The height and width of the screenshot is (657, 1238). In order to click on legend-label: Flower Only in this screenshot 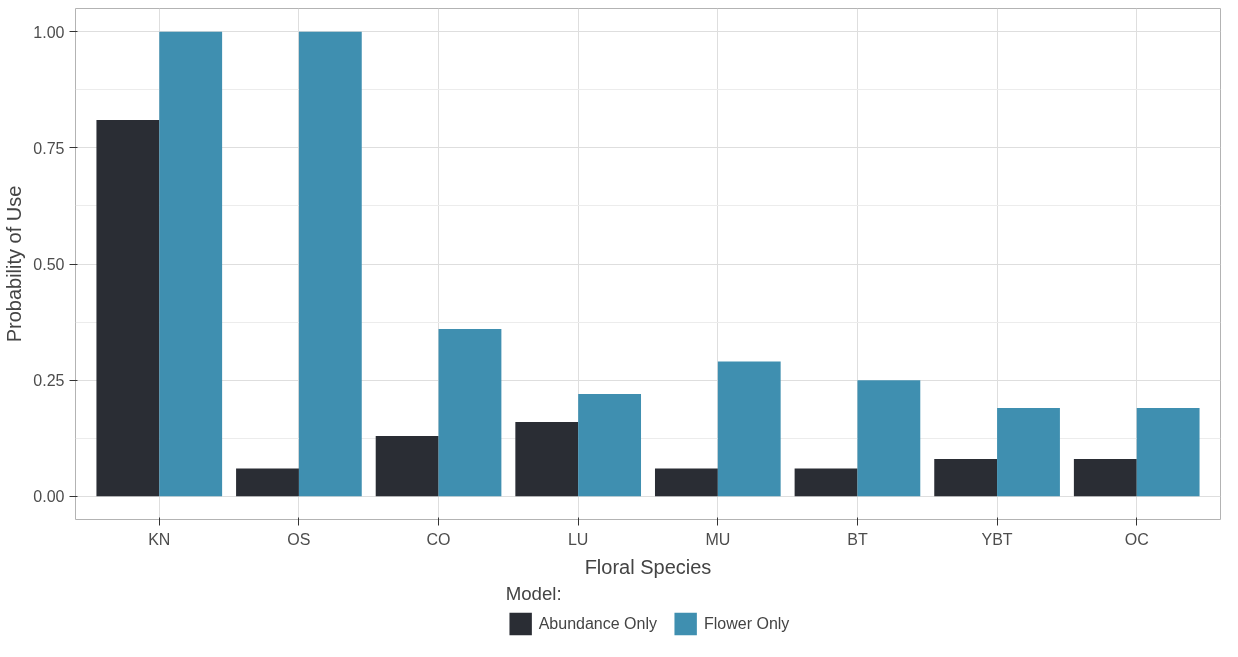, I will do `click(746, 623)`.